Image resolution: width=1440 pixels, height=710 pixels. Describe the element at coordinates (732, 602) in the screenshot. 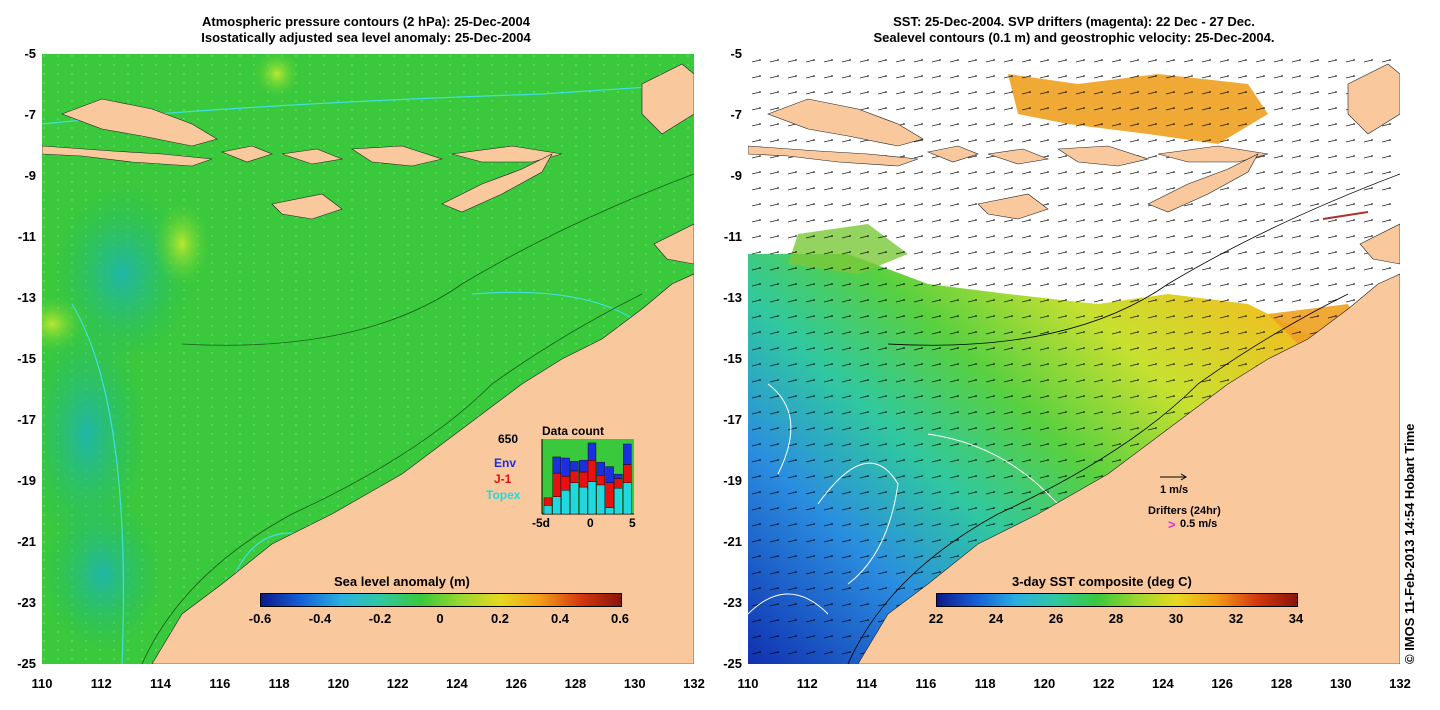

I see `latitude-tick-label: -23` at that location.